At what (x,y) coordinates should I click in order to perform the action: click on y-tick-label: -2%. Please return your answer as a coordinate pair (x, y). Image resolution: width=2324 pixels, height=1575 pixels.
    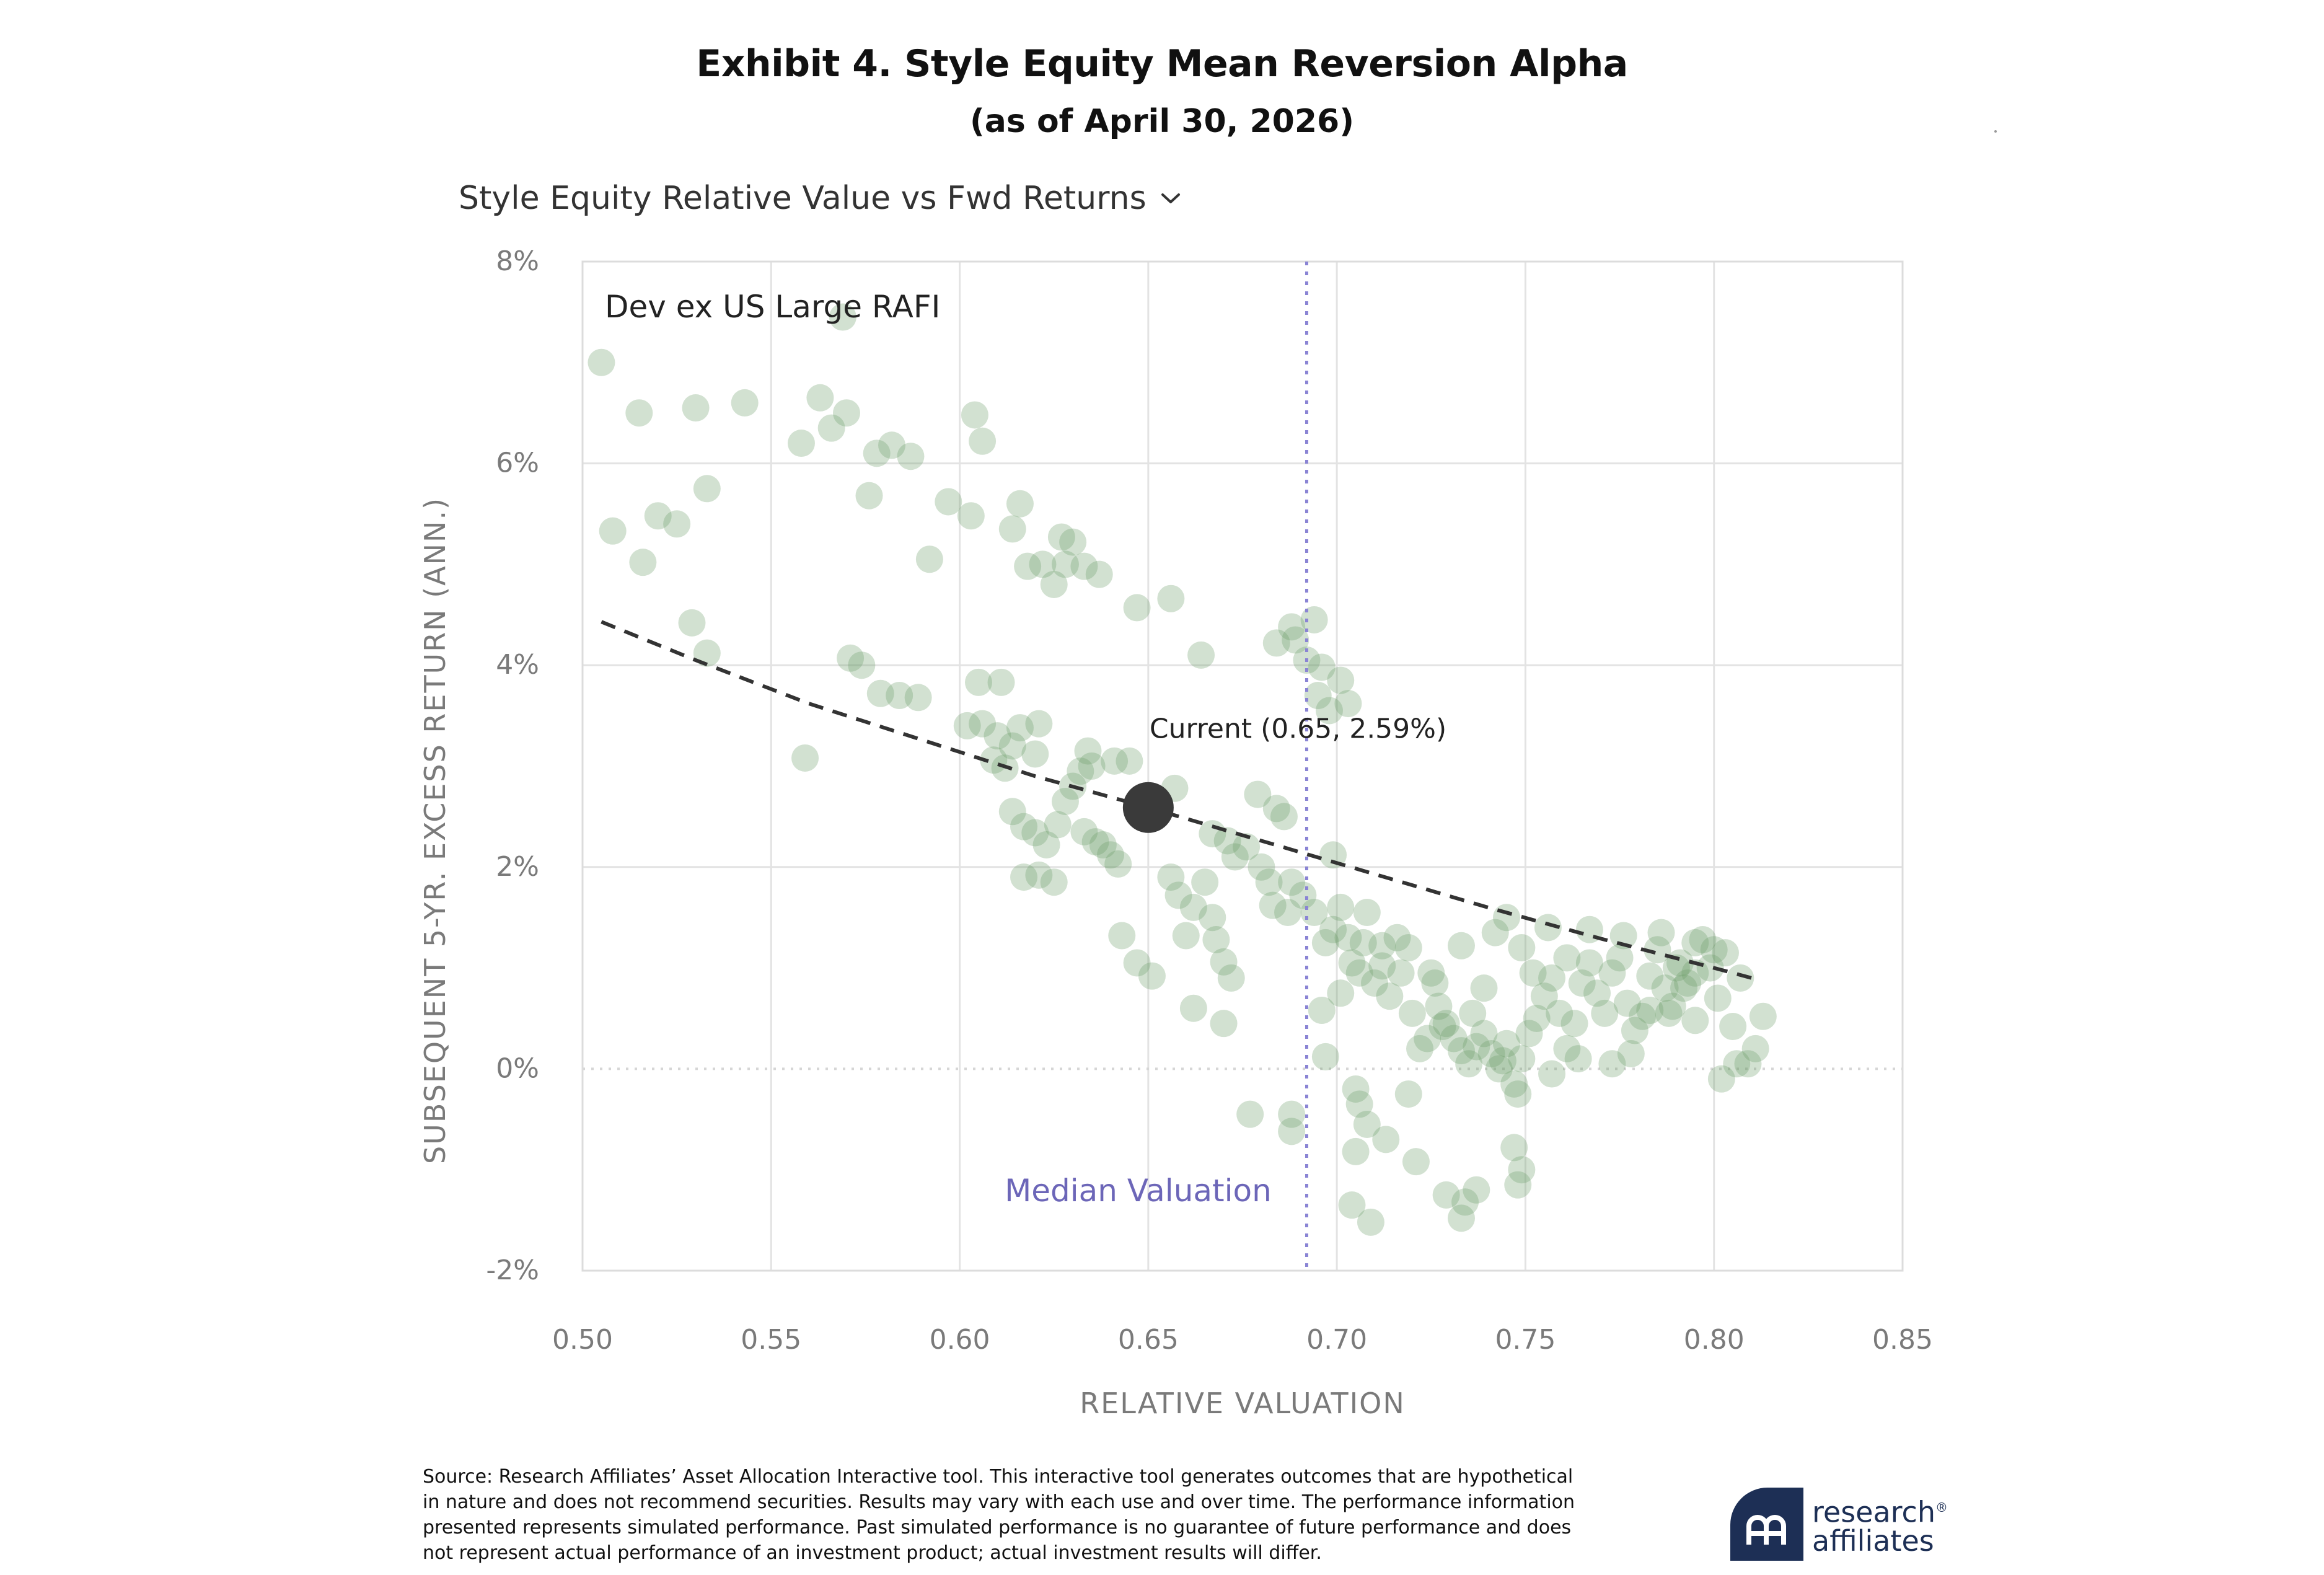
    Looking at the image, I should click on (512, 1270).